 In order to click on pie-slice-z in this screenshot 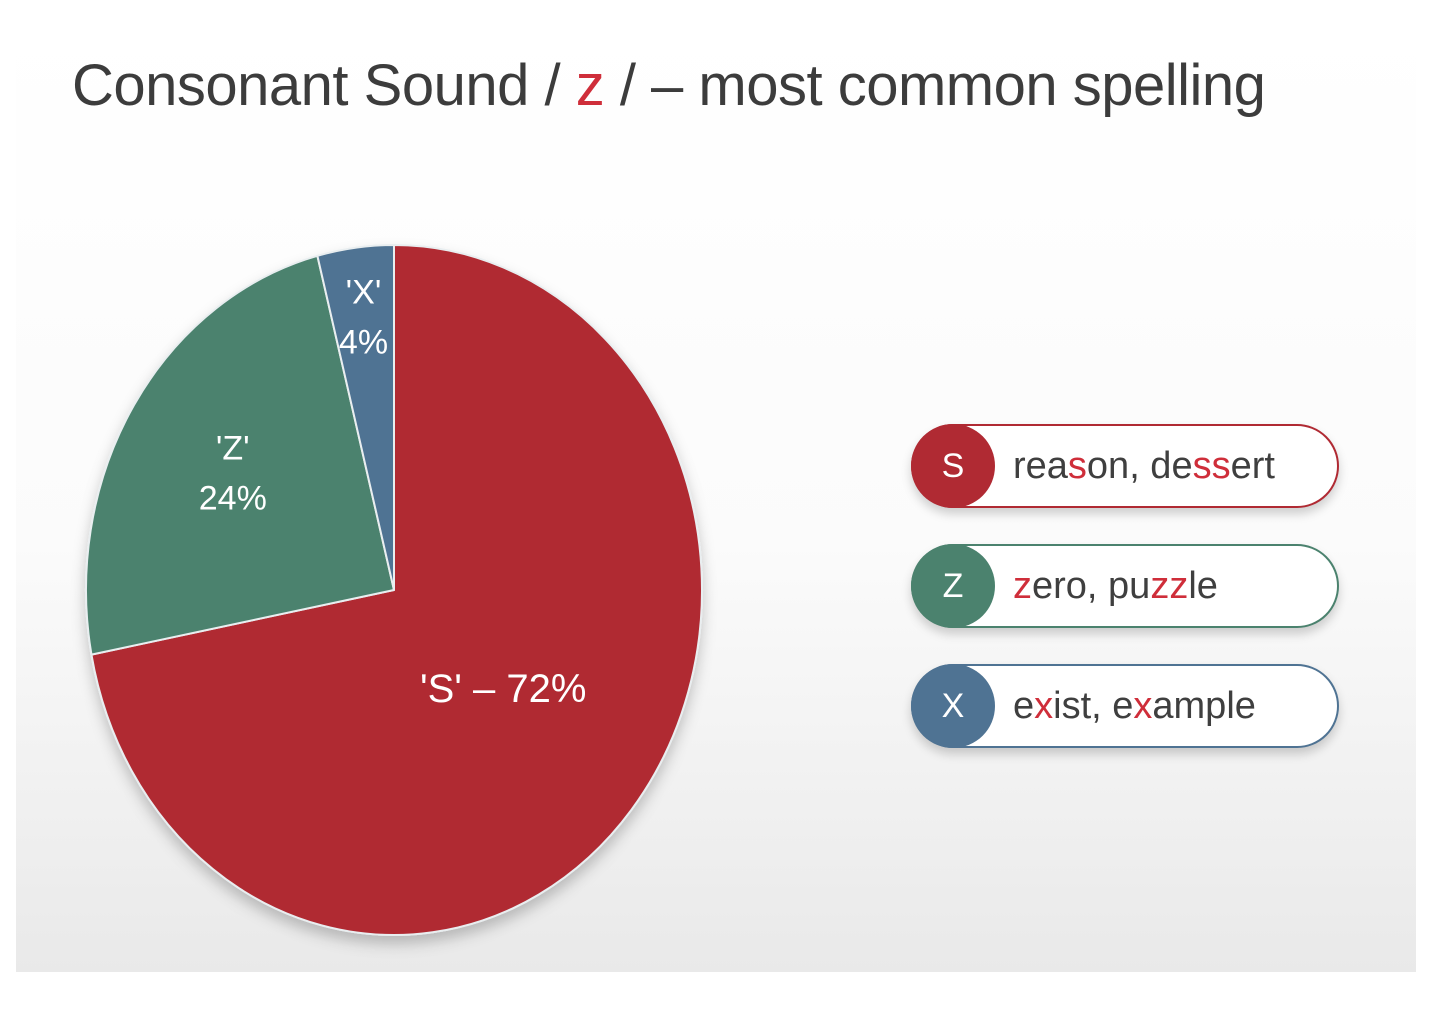, I will do `click(240, 455)`.